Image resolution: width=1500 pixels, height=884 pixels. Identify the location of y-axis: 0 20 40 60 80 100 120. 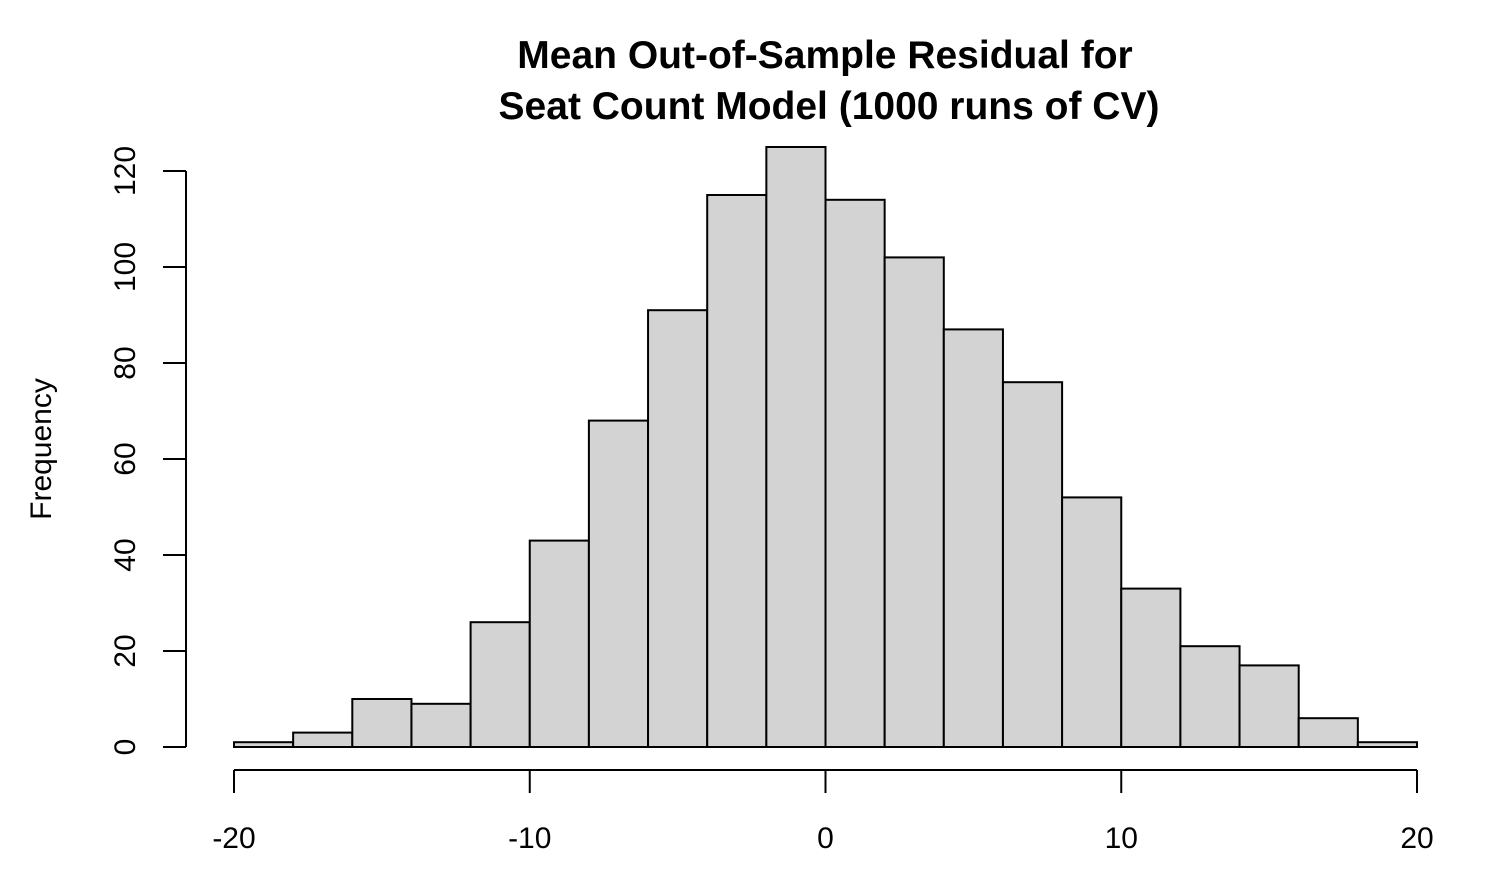
(148, 451).